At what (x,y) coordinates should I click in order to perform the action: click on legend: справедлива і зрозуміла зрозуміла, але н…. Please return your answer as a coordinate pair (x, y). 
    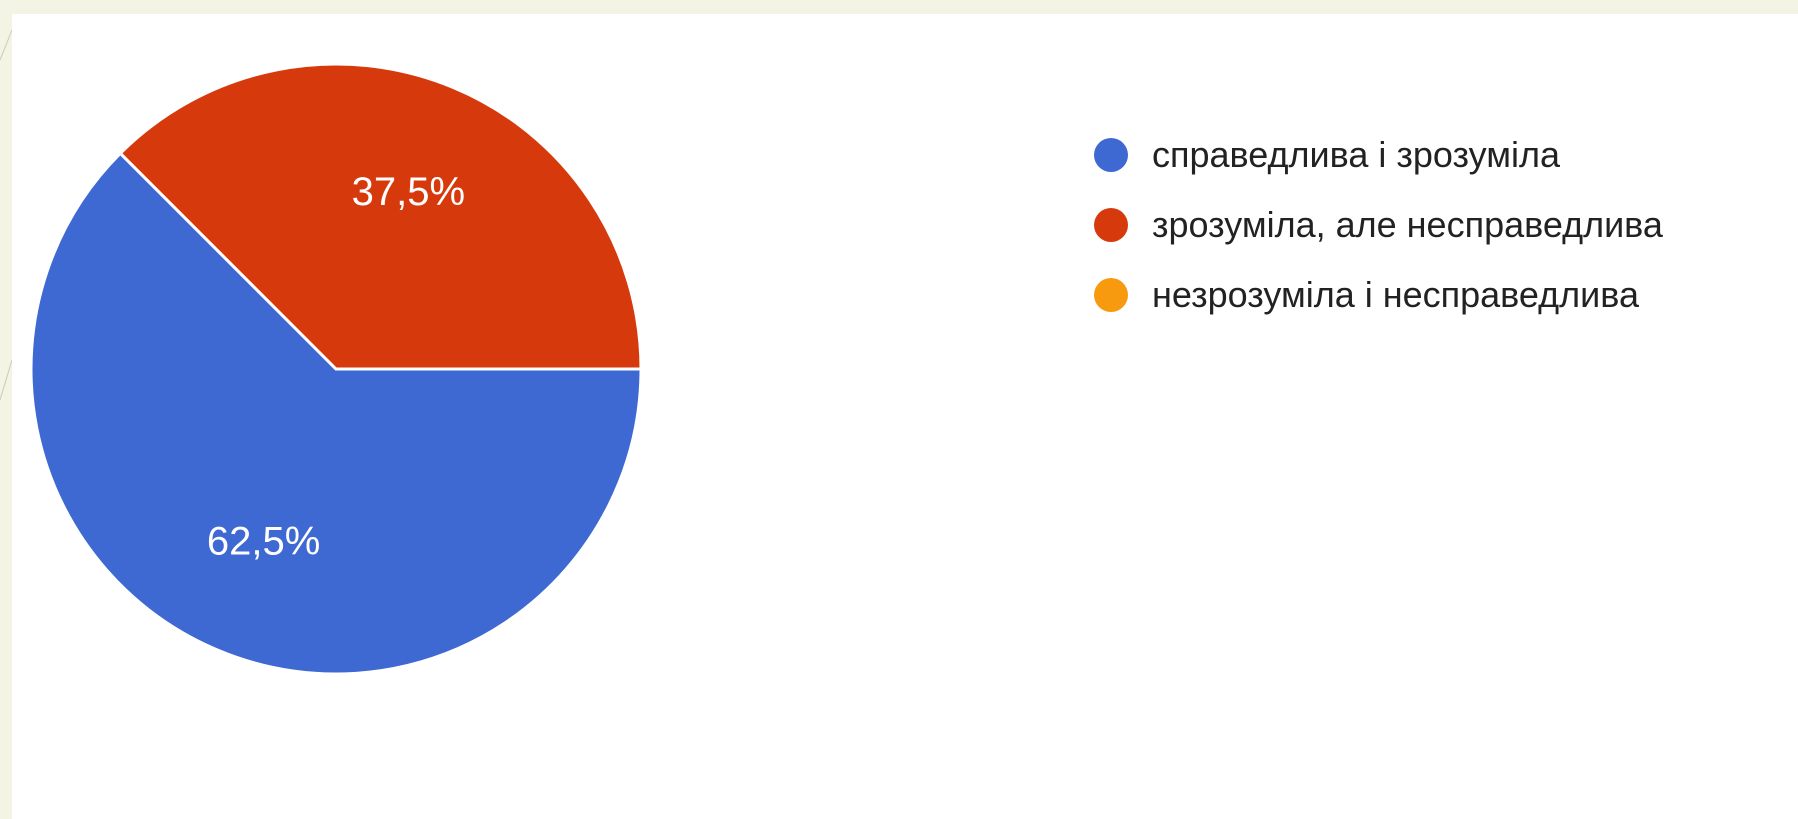
    Looking at the image, I should click on (1378, 225).